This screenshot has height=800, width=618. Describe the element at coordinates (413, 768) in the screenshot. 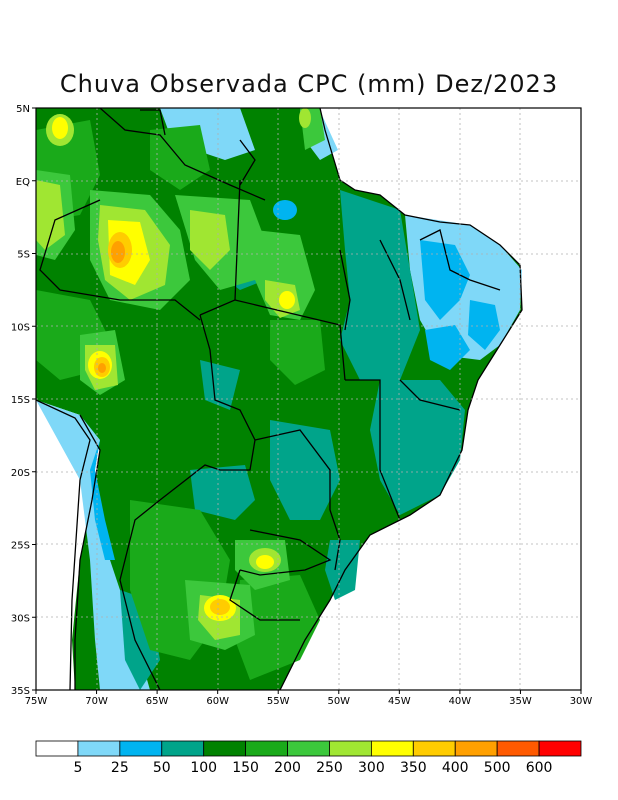

I see `colorbar-label: 350` at that location.